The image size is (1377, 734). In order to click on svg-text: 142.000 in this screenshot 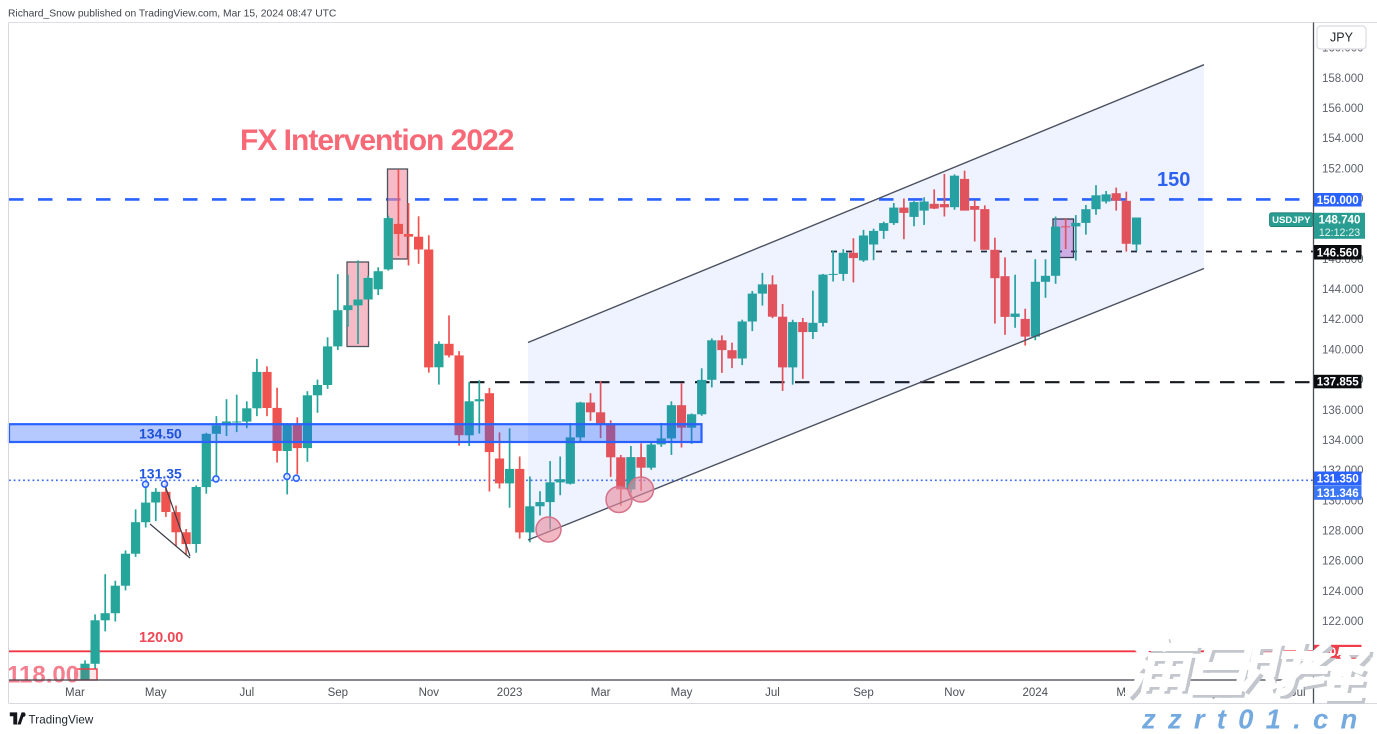, I will do `click(1343, 320)`.